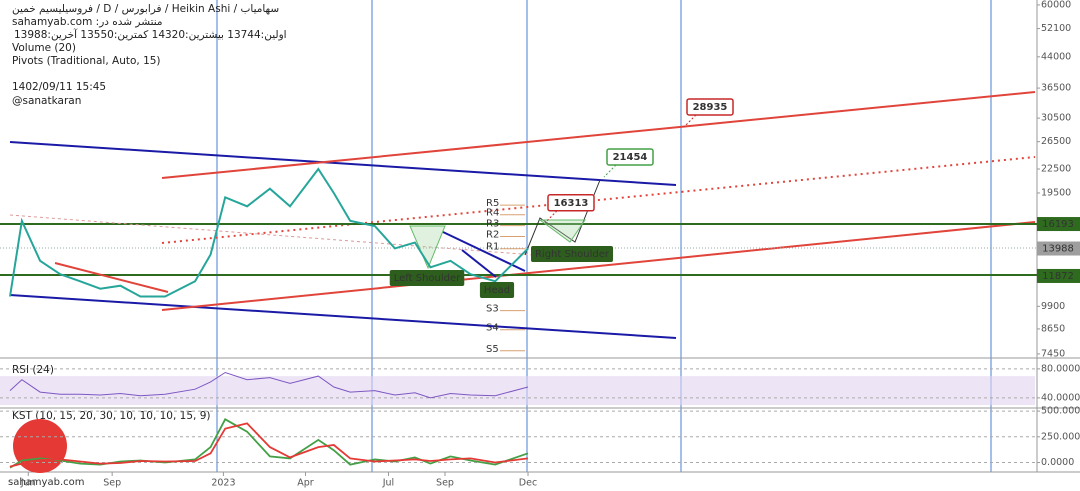 The width and height of the screenshot is (1080, 491). I want to click on pivot-label: R1, so click(492, 247).